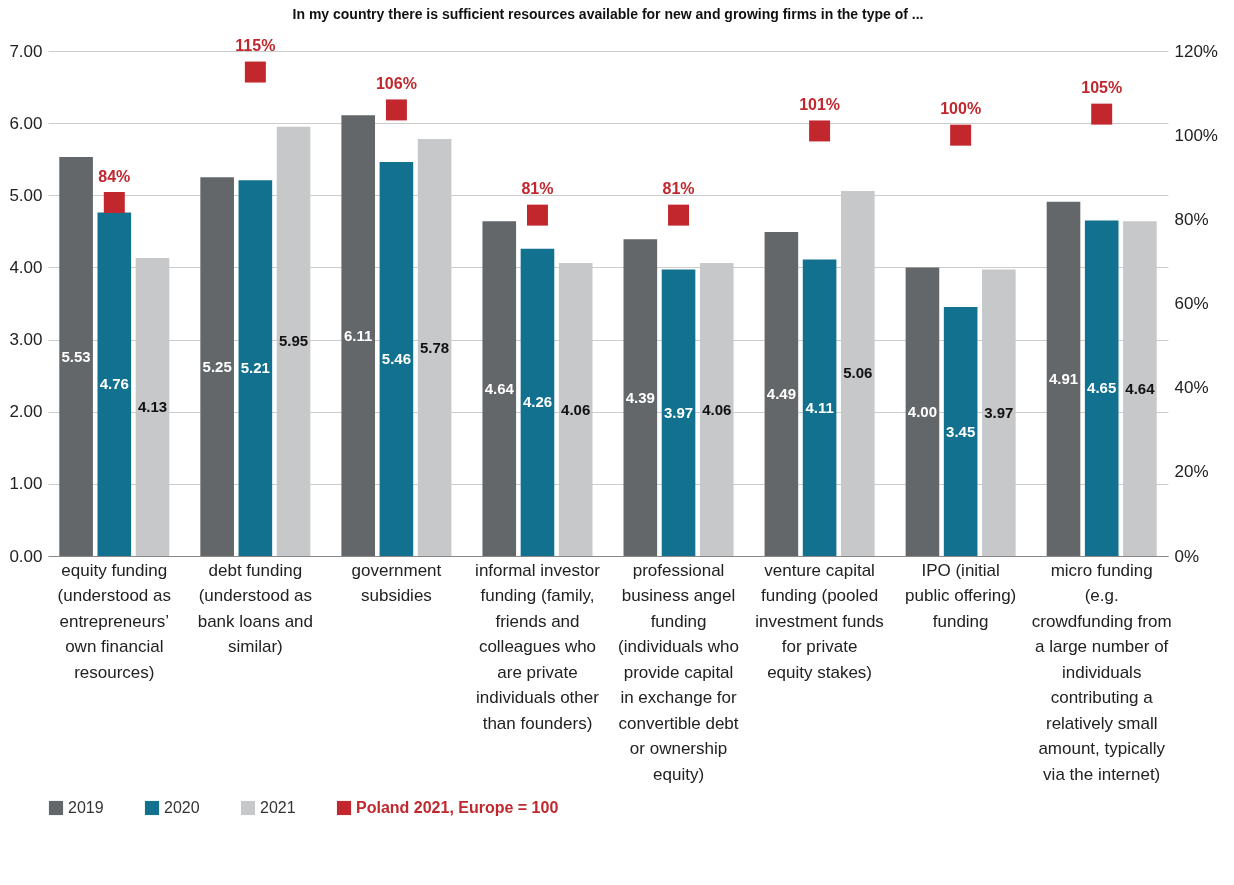 The height and width of the screenshot is (885, 1234). What do you see at coordinates (1196, 51) in the screenshot?
I see `y2-tick-label: 120%` at bounding box center [1196, 51].